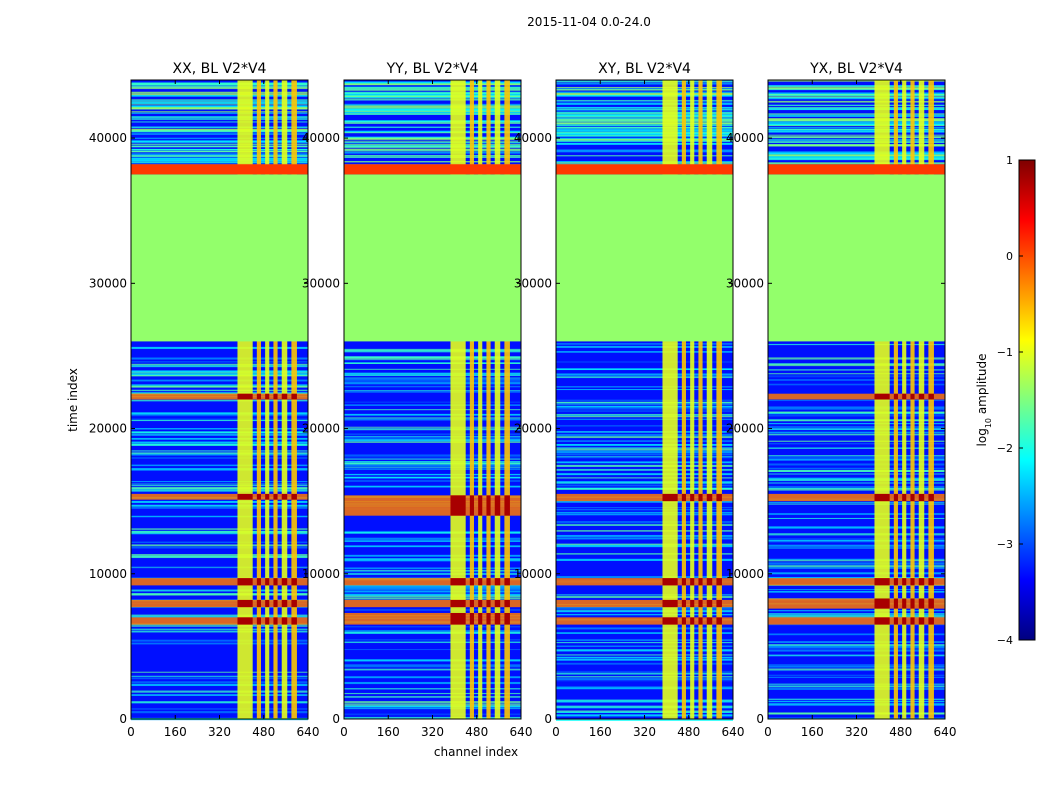 Image resolution: width=1050 pixels, height=800 pixels. I want to click on x-tick-label: 160, so click(600, 732).